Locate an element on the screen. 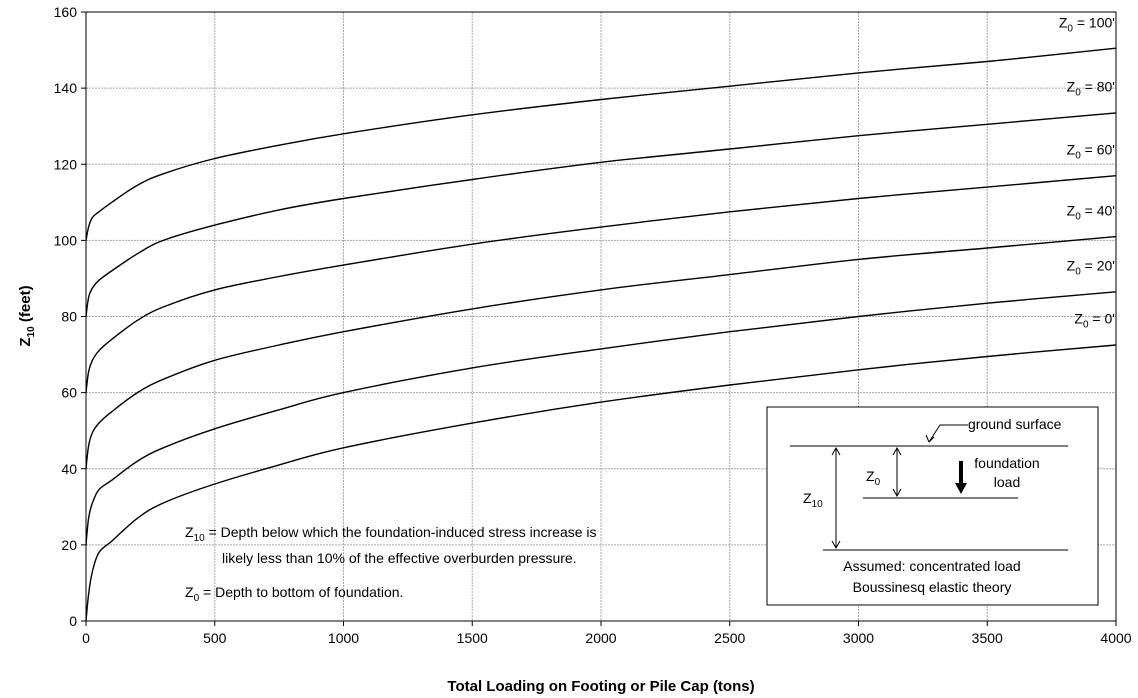 The image size is (1138, 698). y-tick-label: 80 is located at coordinates (69, 317).